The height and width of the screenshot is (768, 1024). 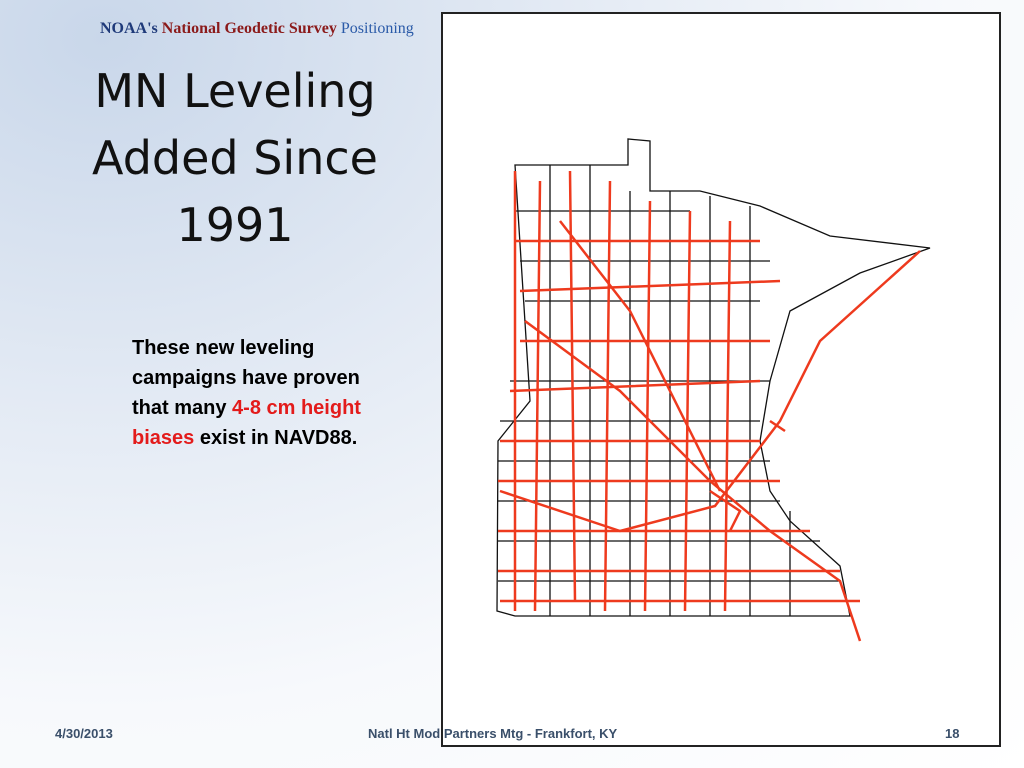 What do you see at coordinates (493, 733) in the screenshot?
I see `footer-event: Natl Ht Mod Partners Mtg - Frankfort, KY` at bounding box center [493, 733].